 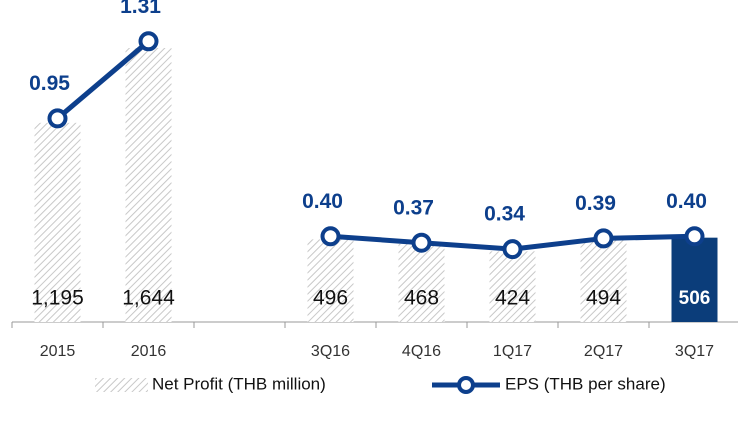 What do you see at coordinates (512, 298) in the screenshot?
I see `bar-value-label: 424` at bounding box center [512, 298].